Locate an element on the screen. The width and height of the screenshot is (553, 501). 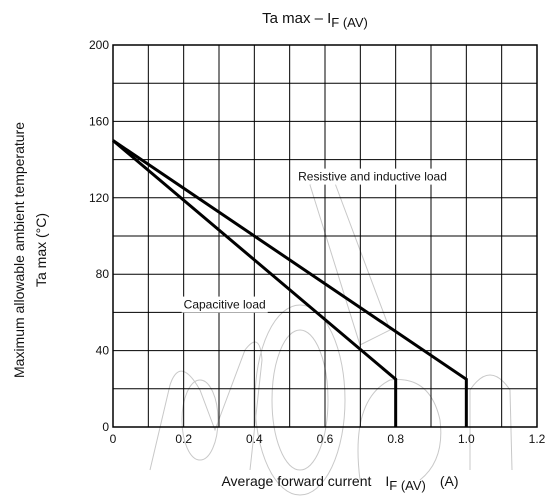
x-tick-label: 0 is located at coordinates (113, 439).